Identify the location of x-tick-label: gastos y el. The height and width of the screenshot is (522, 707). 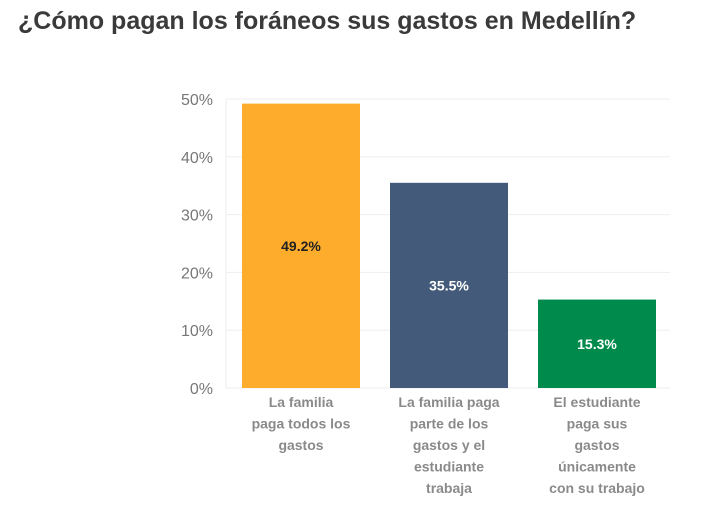
(449, 445).